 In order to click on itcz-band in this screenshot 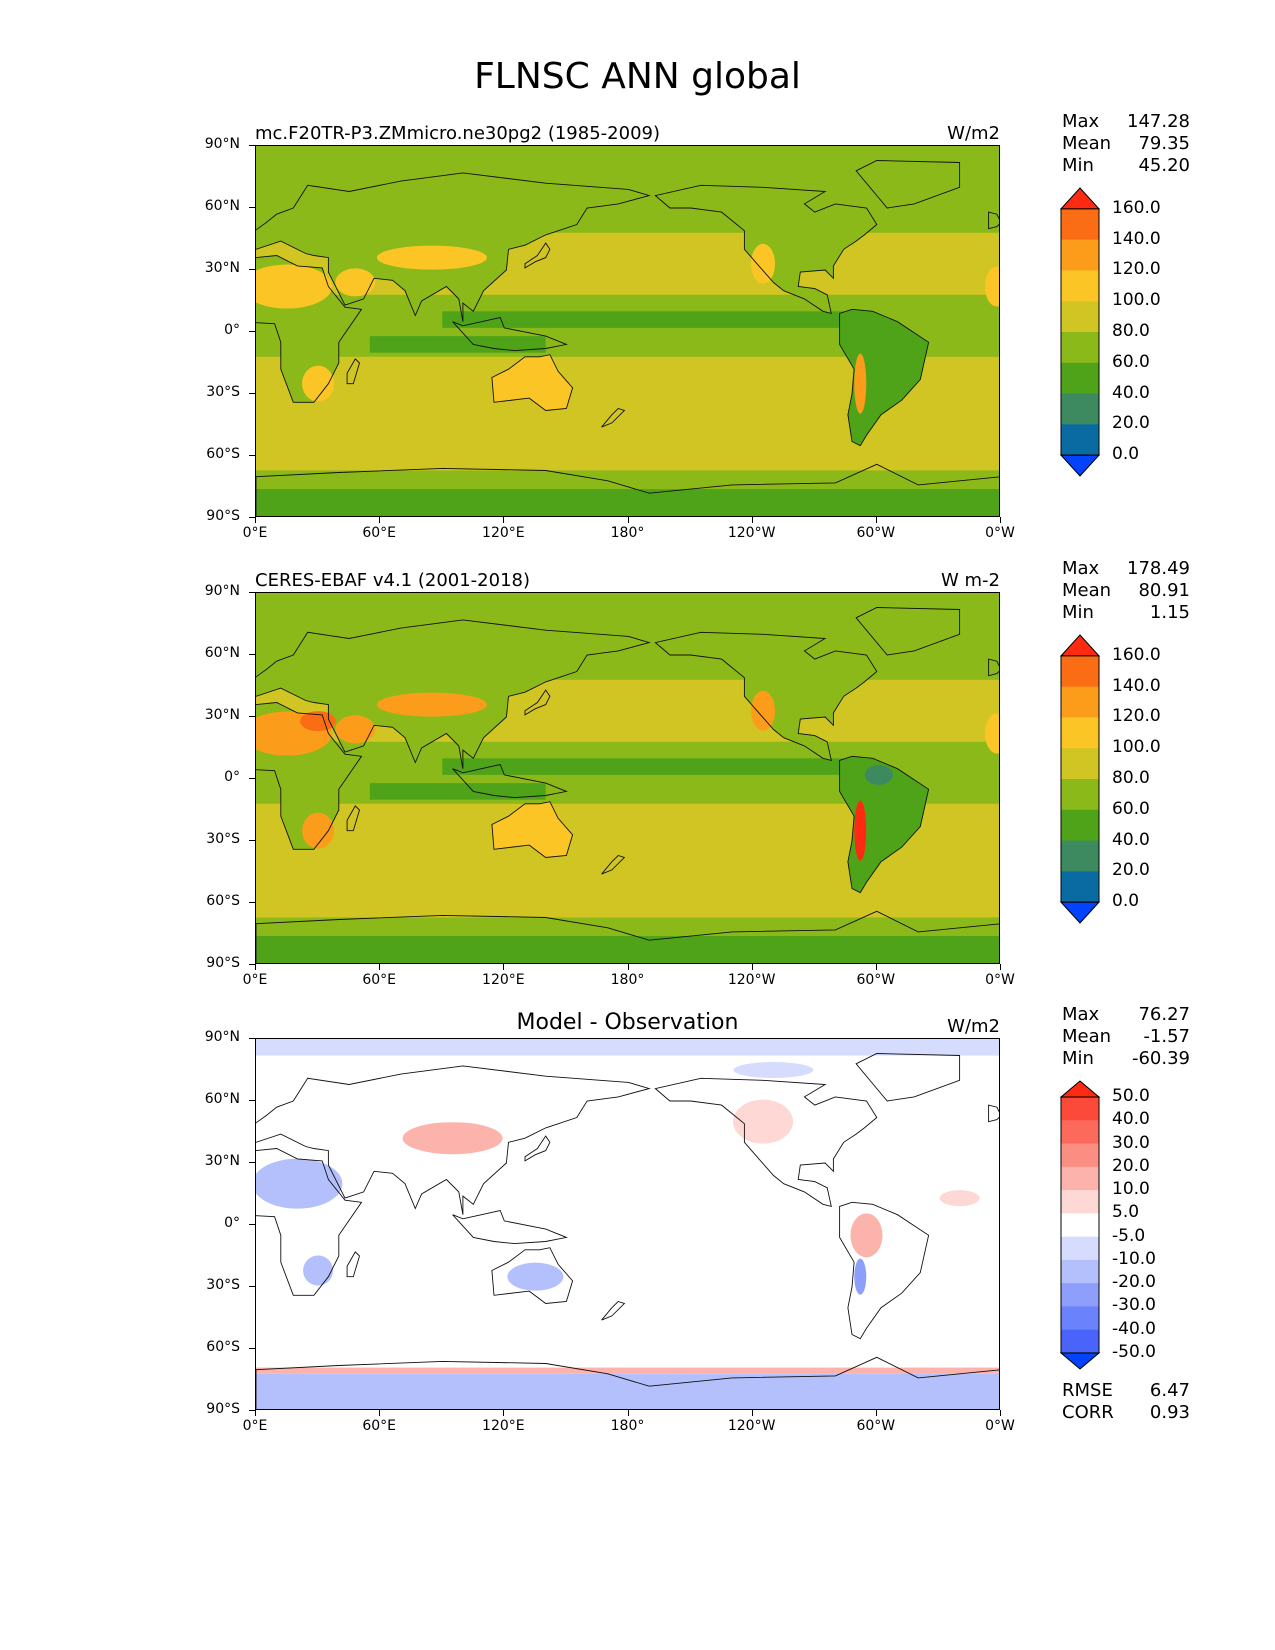, I will do `click(649, 319)`.